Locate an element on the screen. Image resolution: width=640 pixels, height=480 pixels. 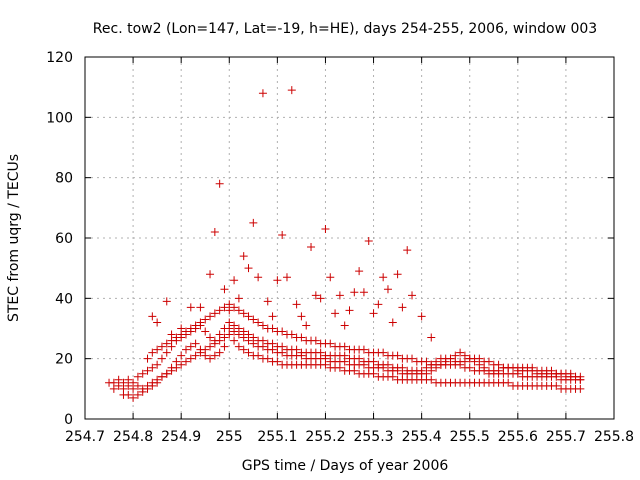
x-tick-label: 255.7 is located at coordinates (566, 437).